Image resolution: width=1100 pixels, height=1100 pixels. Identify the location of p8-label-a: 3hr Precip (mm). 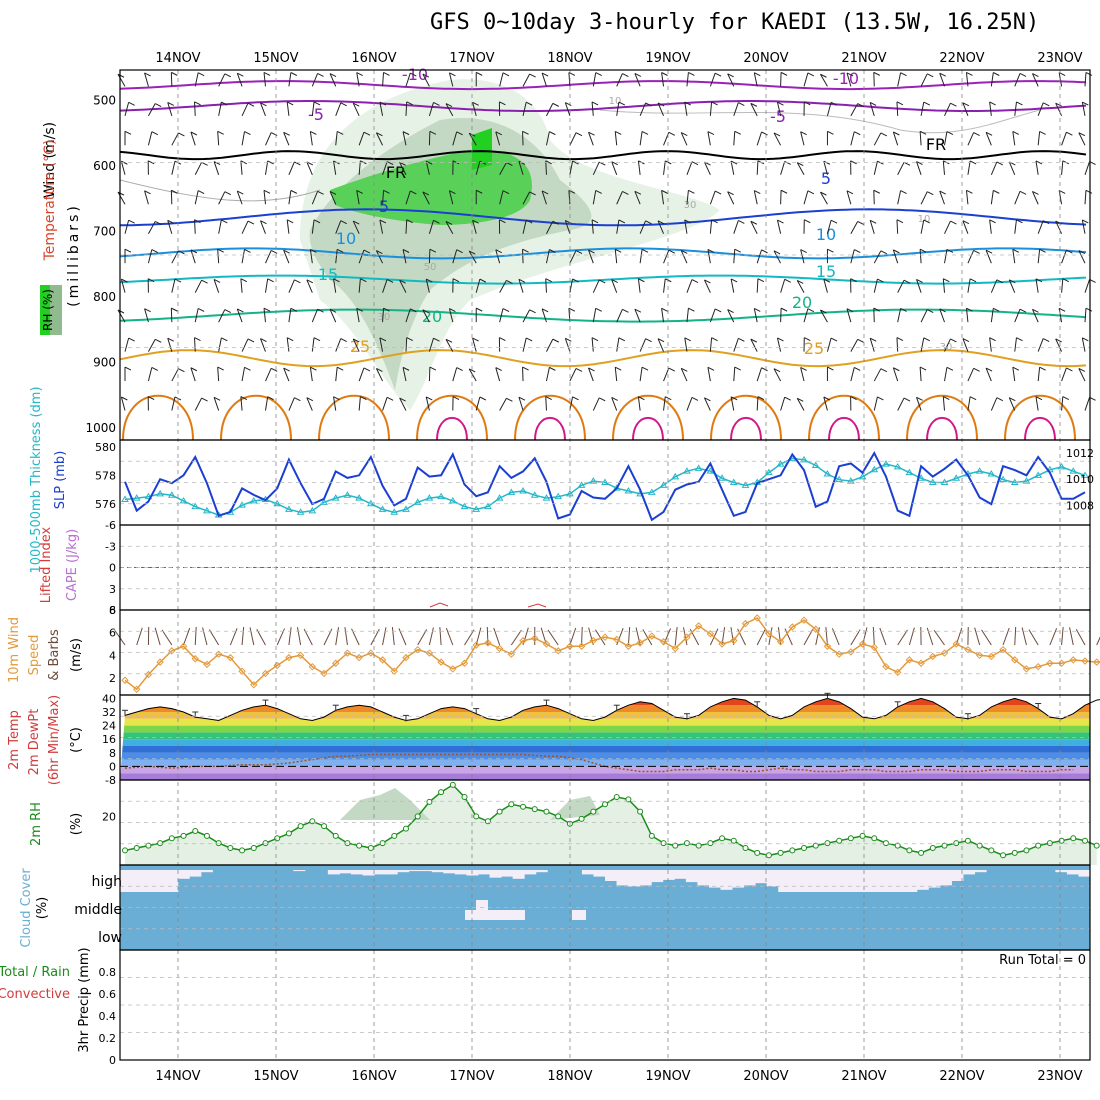
(84, 999).